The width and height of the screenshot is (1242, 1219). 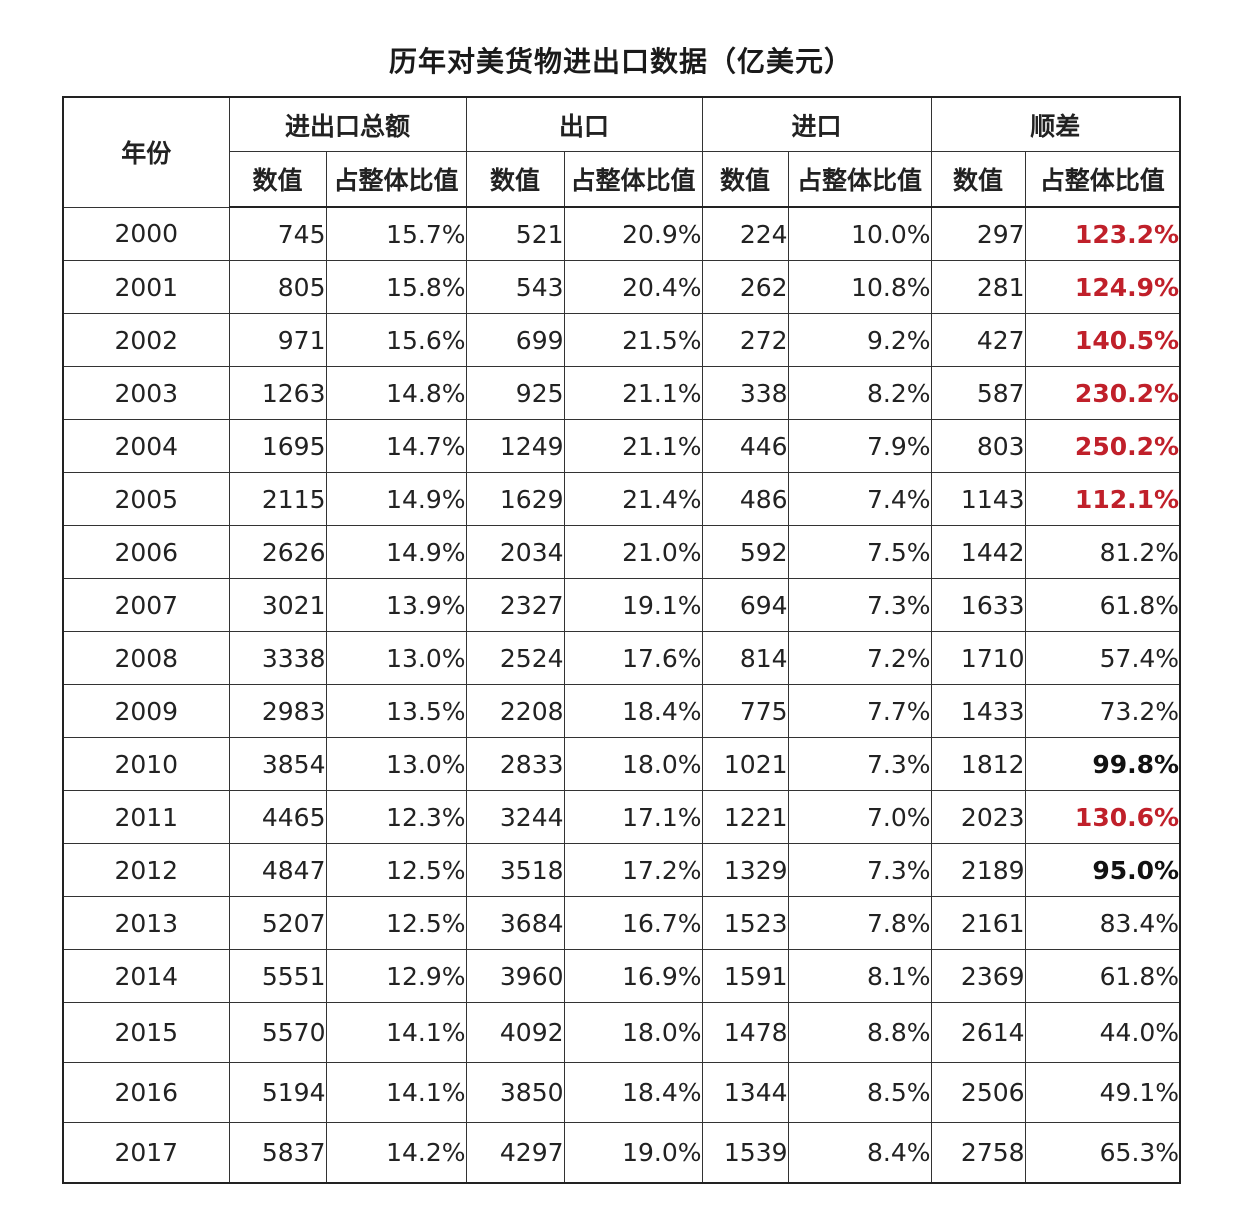 I want to click on import-ratio-cell: 9.2%, so click(x=859, y=340).